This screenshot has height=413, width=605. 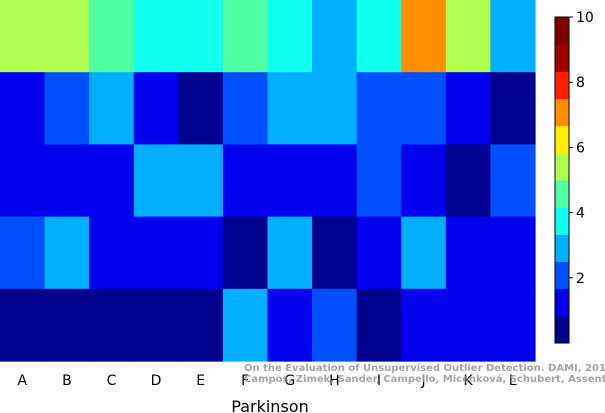 I want to click on colorbar-tick-6: 6, so click(x=580, y=148).